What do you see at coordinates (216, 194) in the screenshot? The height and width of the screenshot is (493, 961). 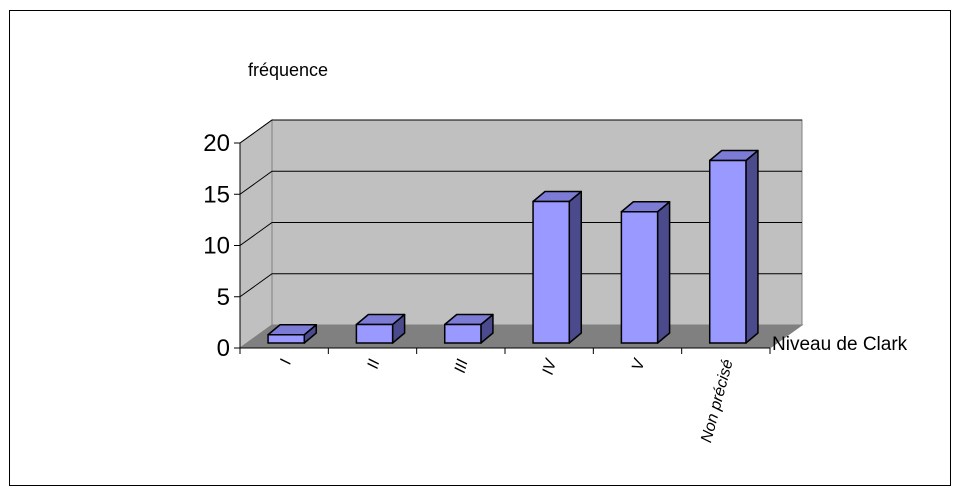 I see `y-tick-label: 15` at bounding box center [216, 194].